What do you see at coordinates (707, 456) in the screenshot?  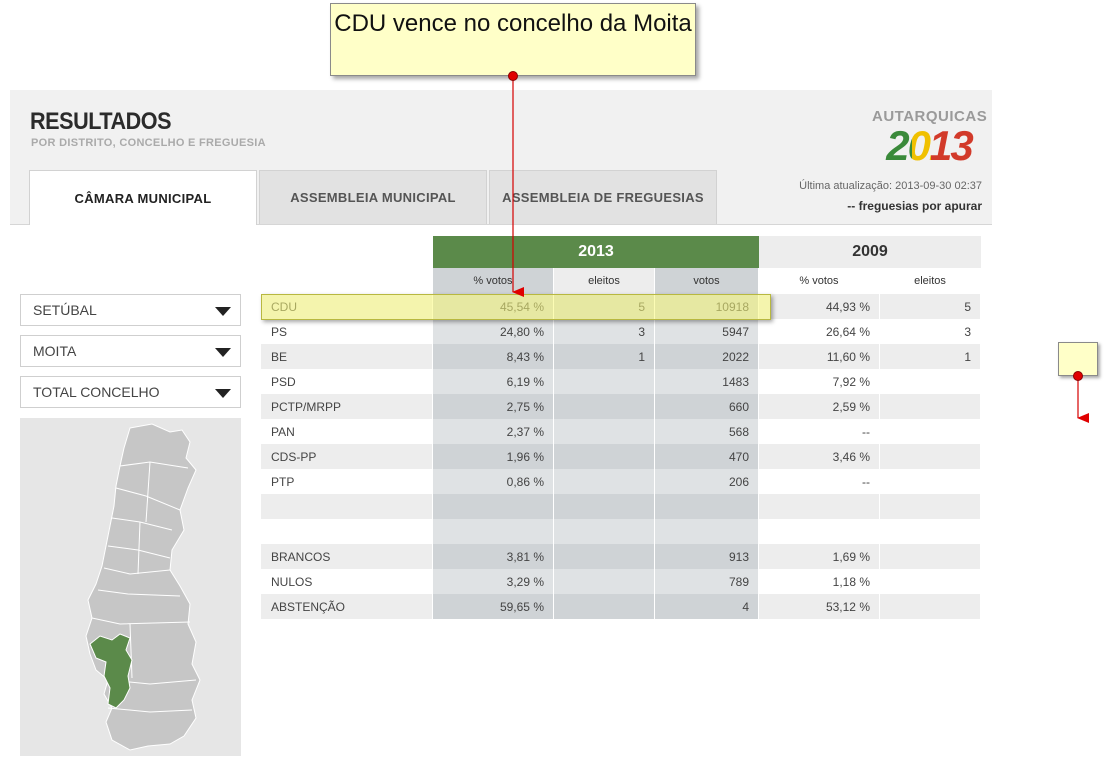 I see `cell-vot13: 470` at bounding box center [707, 456].